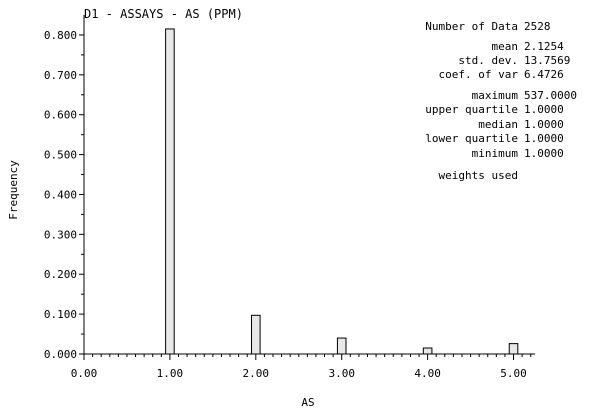 The image size is (590, 419). I want to click on x-tick-label: 1.00, so click(170, 373).